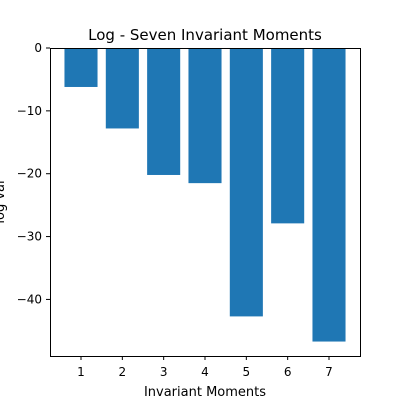 Image resolution: width=400 pixels, height=400 pixels. I want to click on x-tick-label-5: 5, so click(247, 372).